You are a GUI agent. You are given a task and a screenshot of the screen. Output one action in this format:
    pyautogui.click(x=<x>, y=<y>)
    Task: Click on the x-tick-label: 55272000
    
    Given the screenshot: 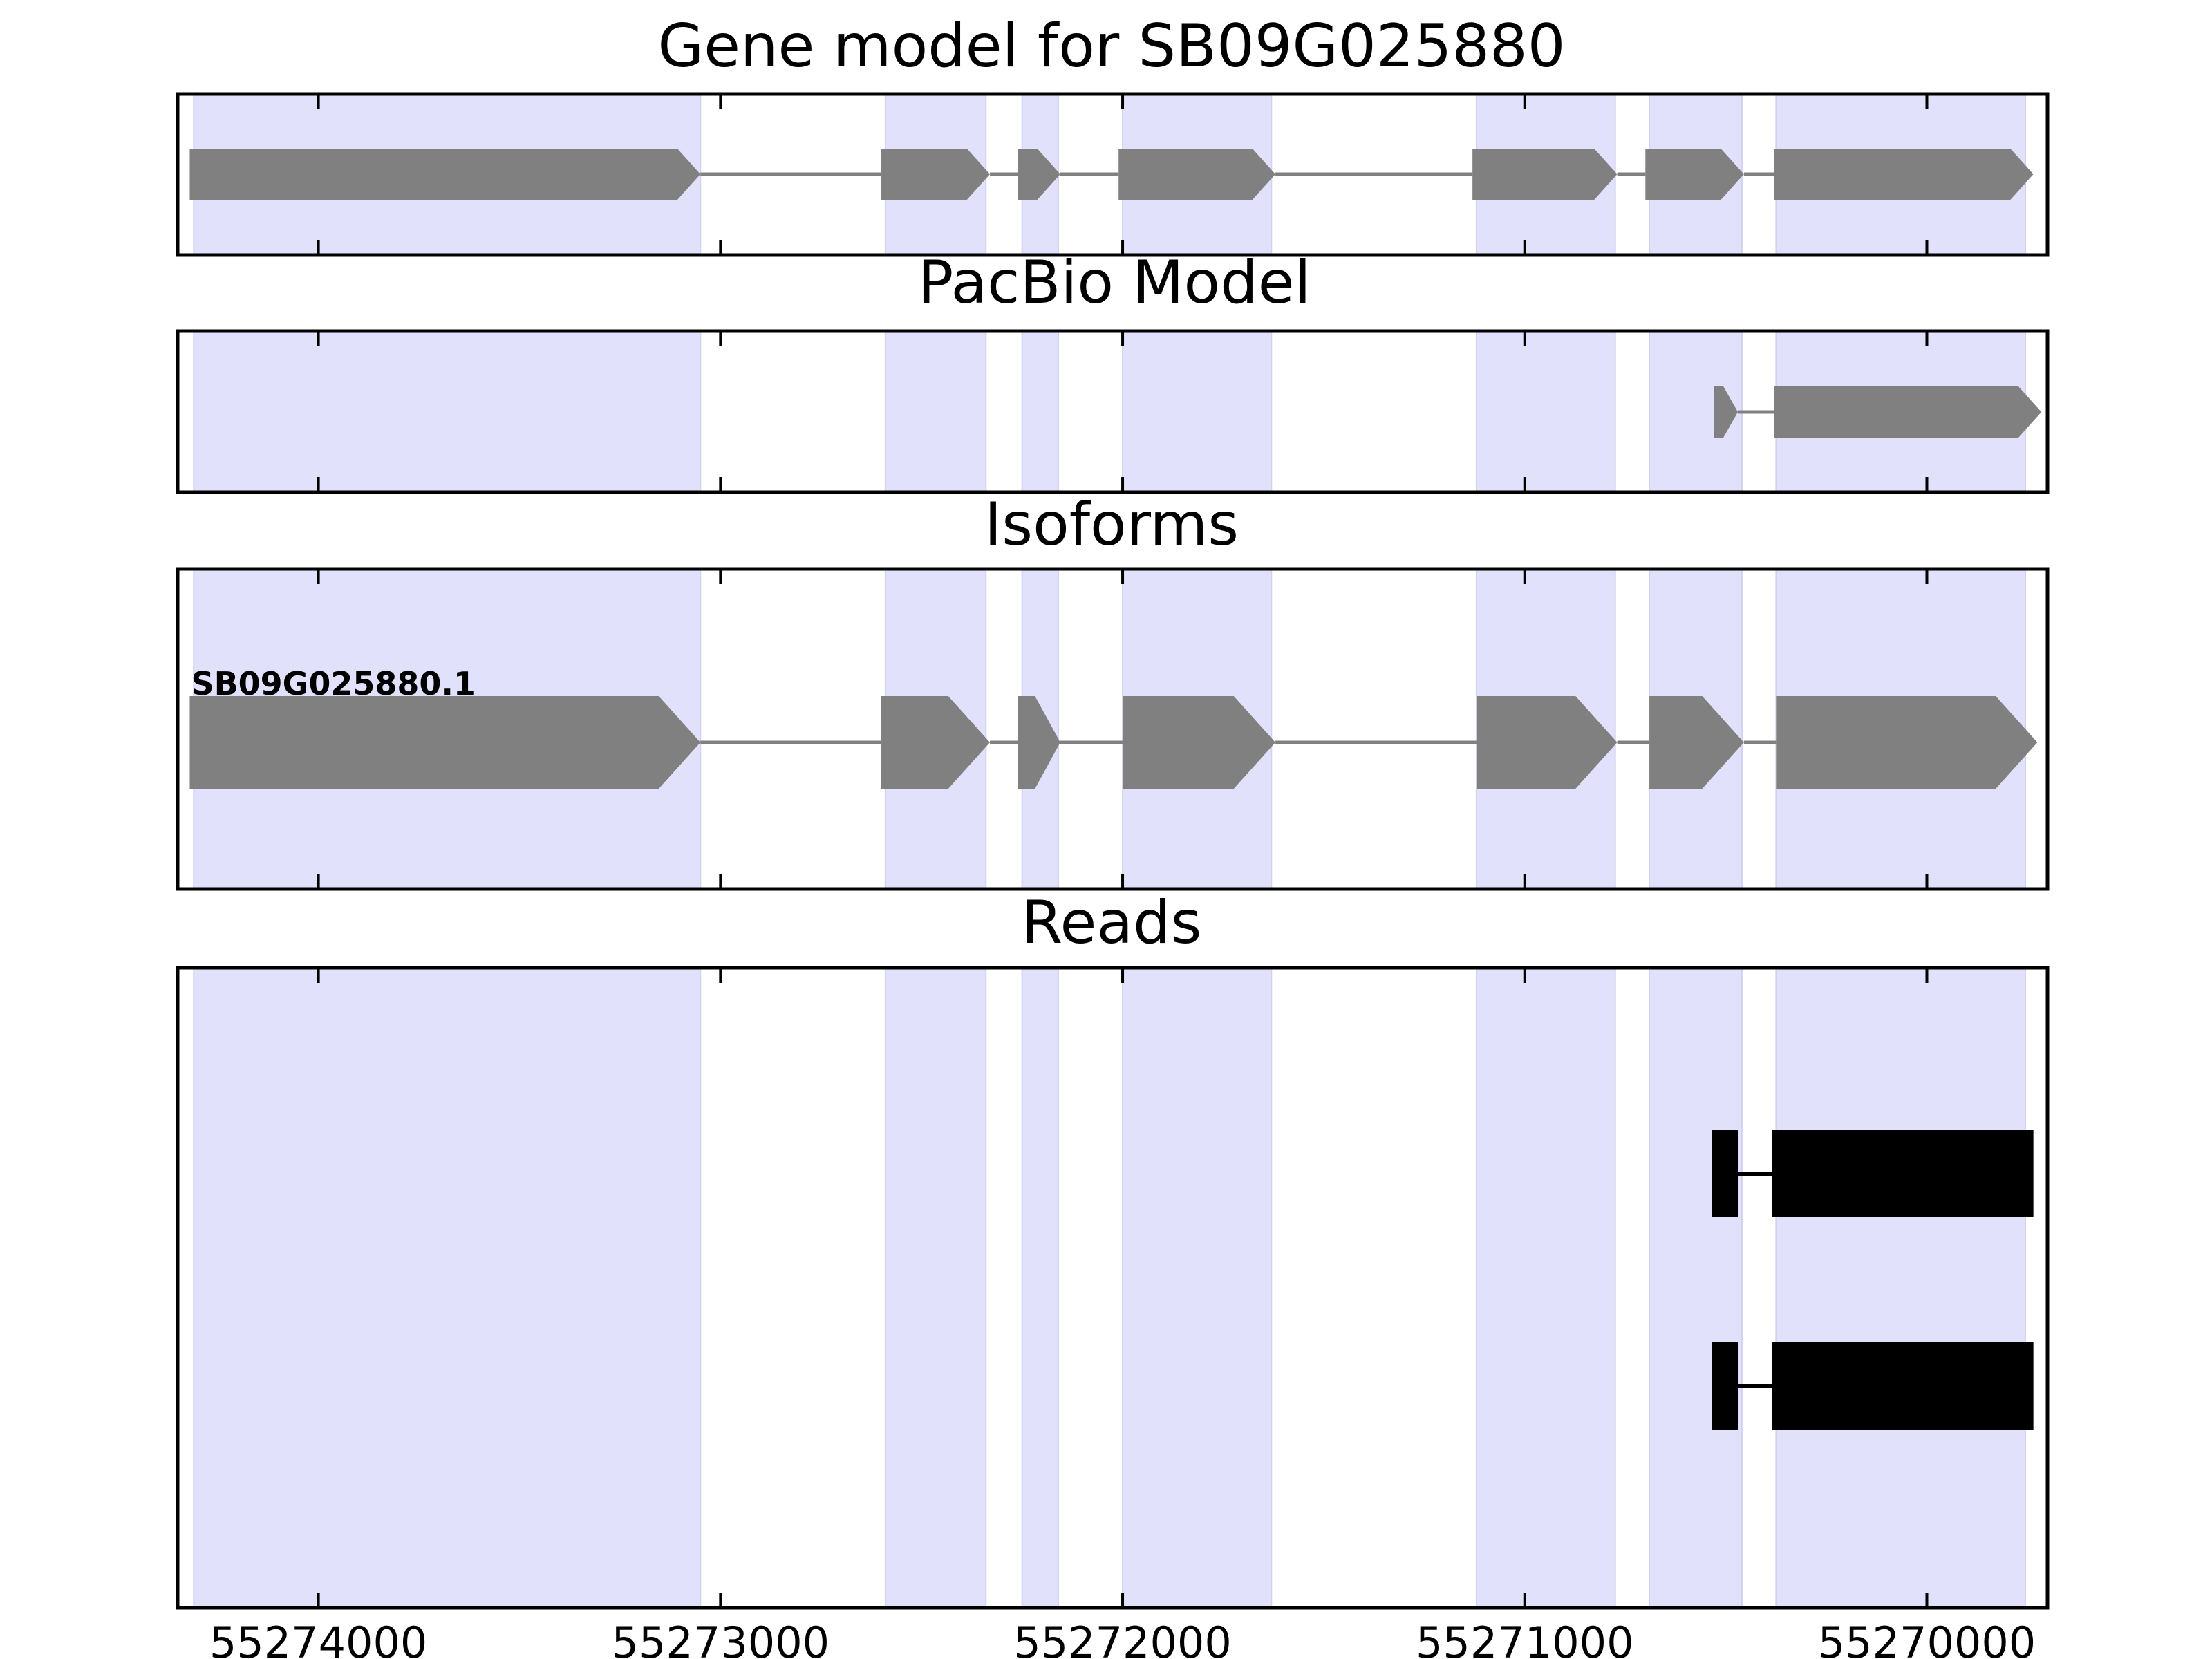 What is the action you would take?
    pyautogui.click(x=1122, y=1638)
    